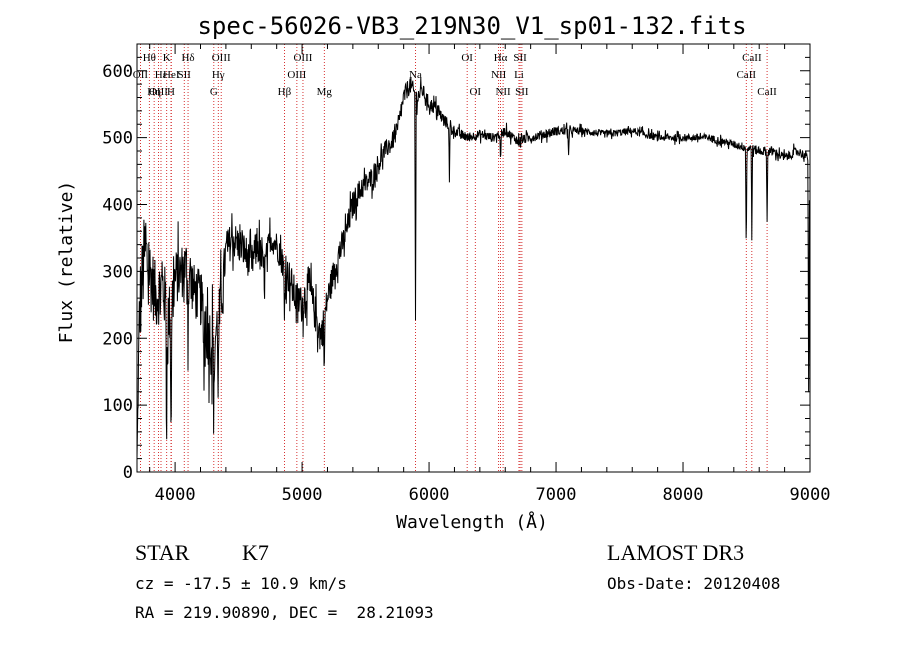 This screenshot has width=900, height=649. I want to click on line-label-14: OIII, so click(296, 75).